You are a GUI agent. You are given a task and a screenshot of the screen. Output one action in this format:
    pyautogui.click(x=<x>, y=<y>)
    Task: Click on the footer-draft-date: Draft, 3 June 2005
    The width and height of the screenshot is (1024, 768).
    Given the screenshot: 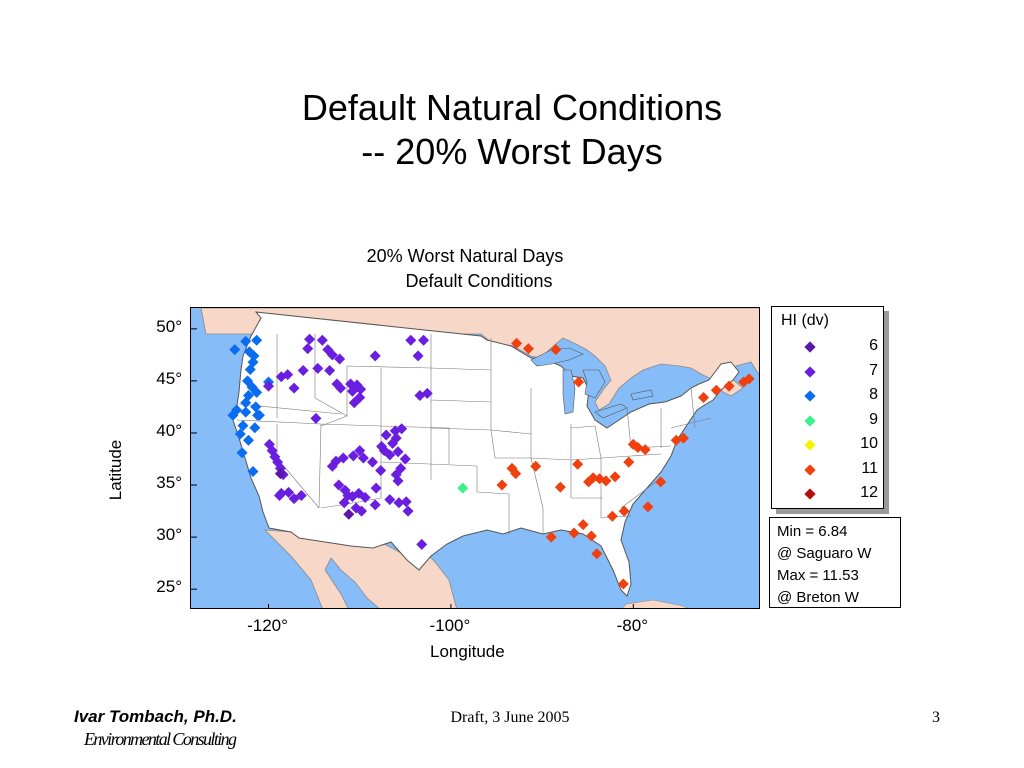 What is the action you would take?
    pyautogui.click(x=510, y=717)
    